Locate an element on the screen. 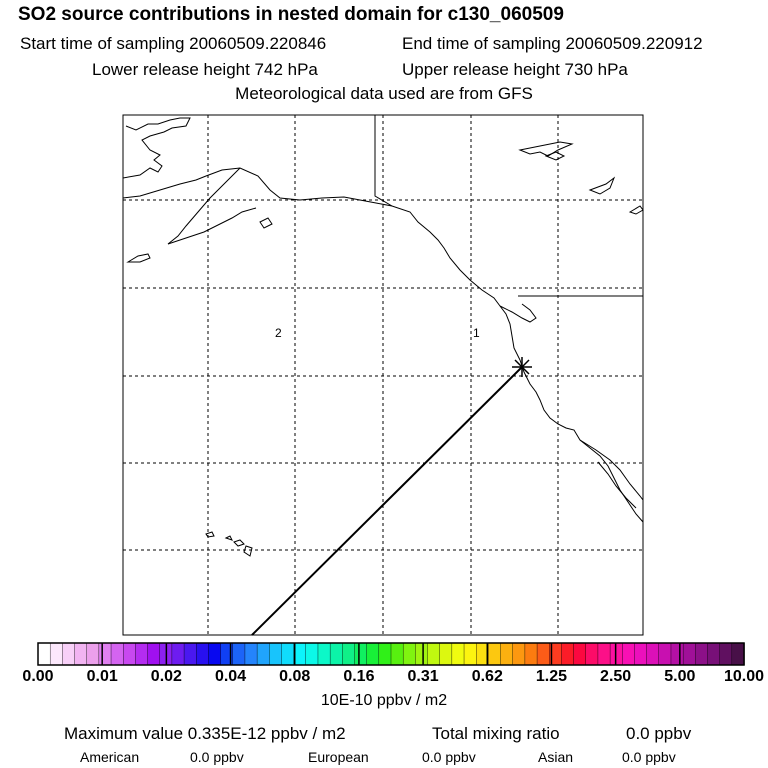 The height and width of the screenshot is (768, 768). american-label: American is located at coordinates (110, 757).